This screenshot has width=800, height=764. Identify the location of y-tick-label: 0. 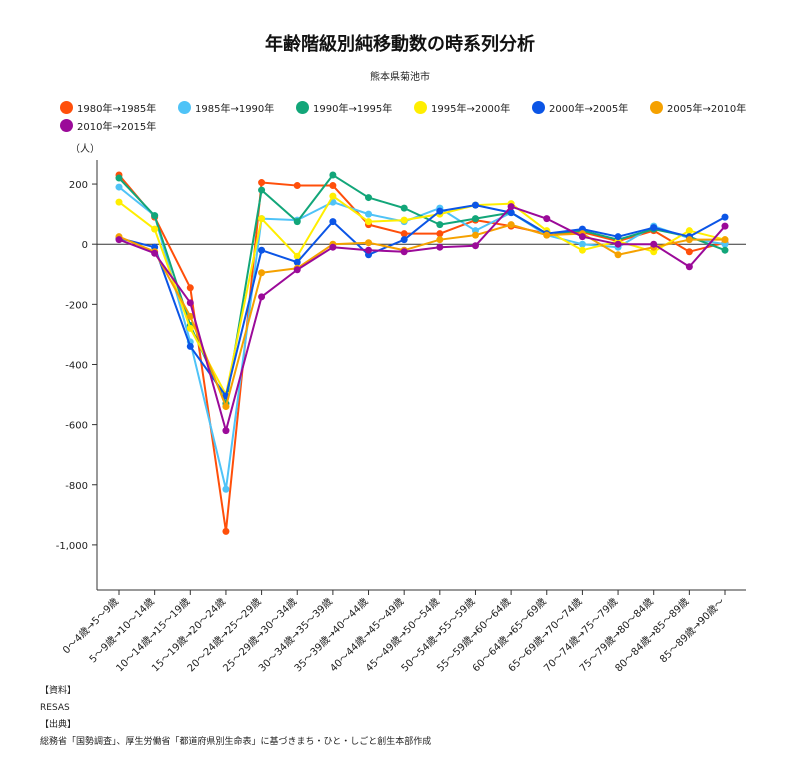
(85, 245).